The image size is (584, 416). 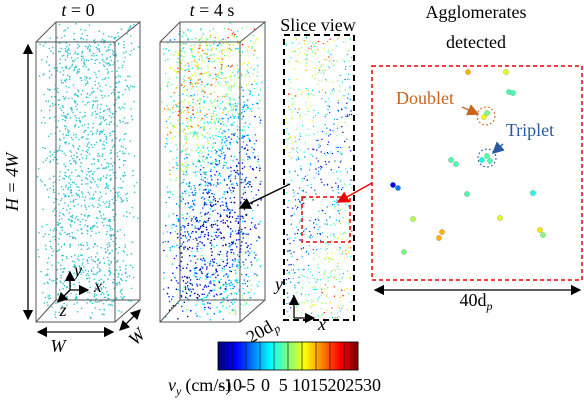 I want to click on colorbar-tick-label: 15, so click(x=319, y=385).